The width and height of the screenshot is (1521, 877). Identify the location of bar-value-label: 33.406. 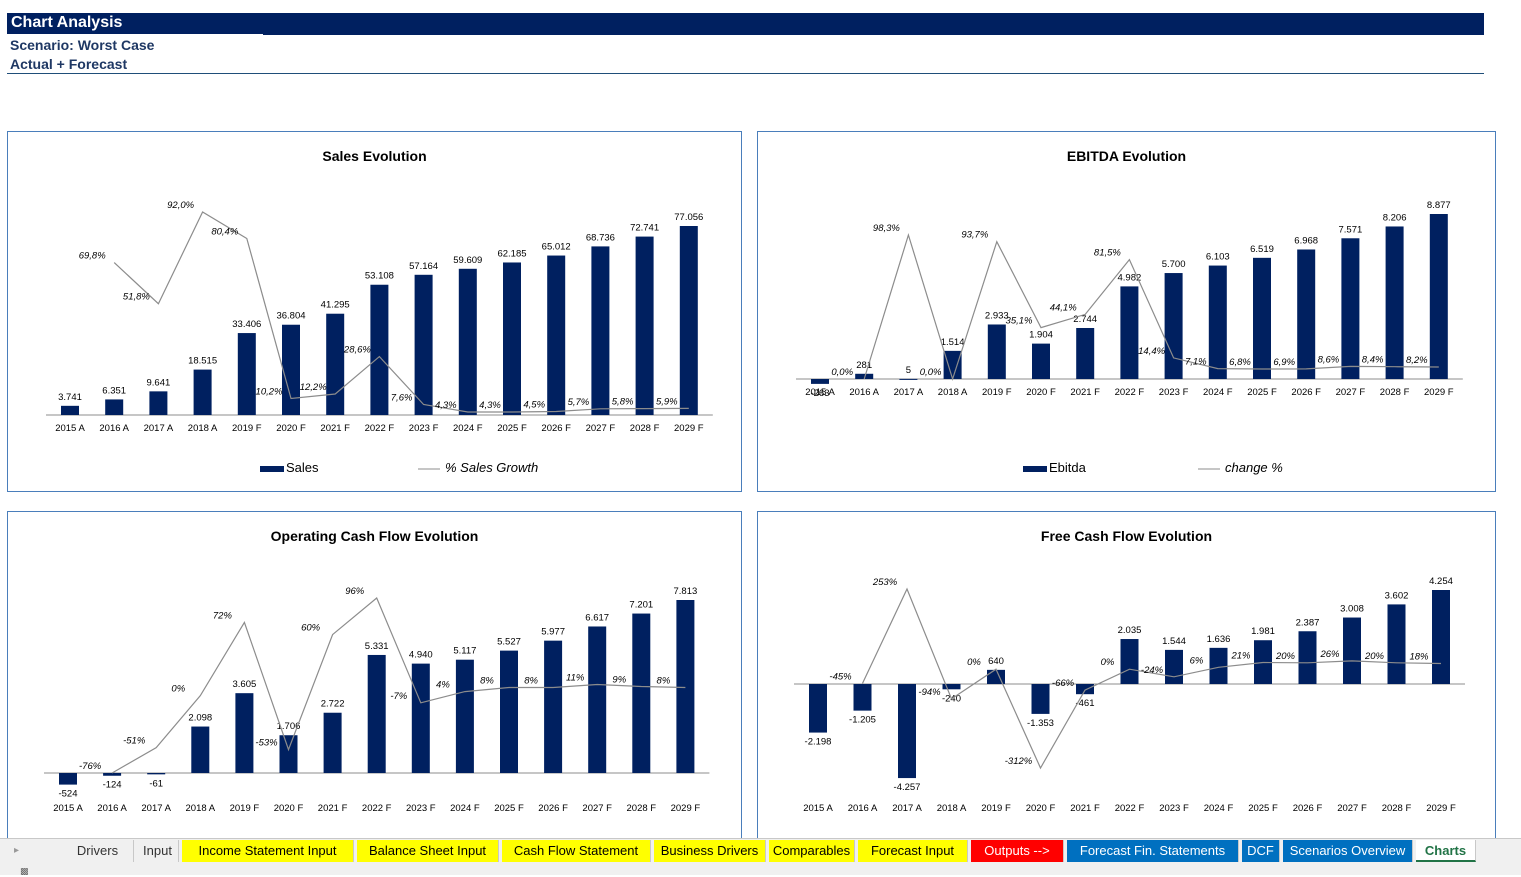
(246, 324).